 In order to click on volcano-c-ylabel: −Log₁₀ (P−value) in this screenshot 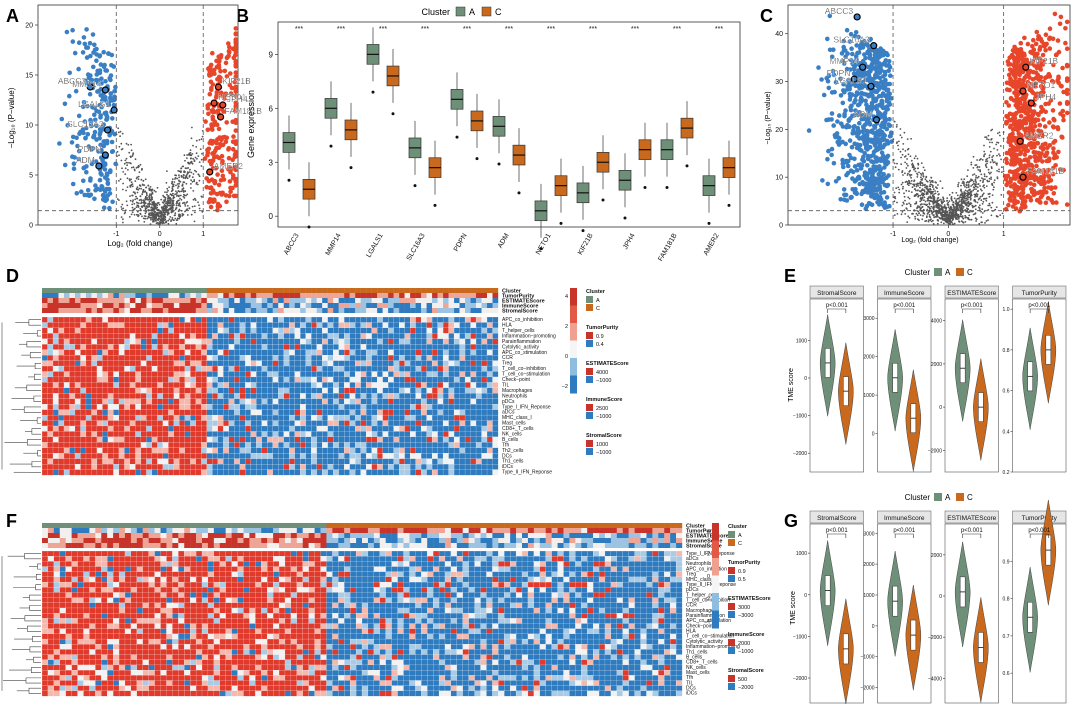, I will do `click(768, 117)`.